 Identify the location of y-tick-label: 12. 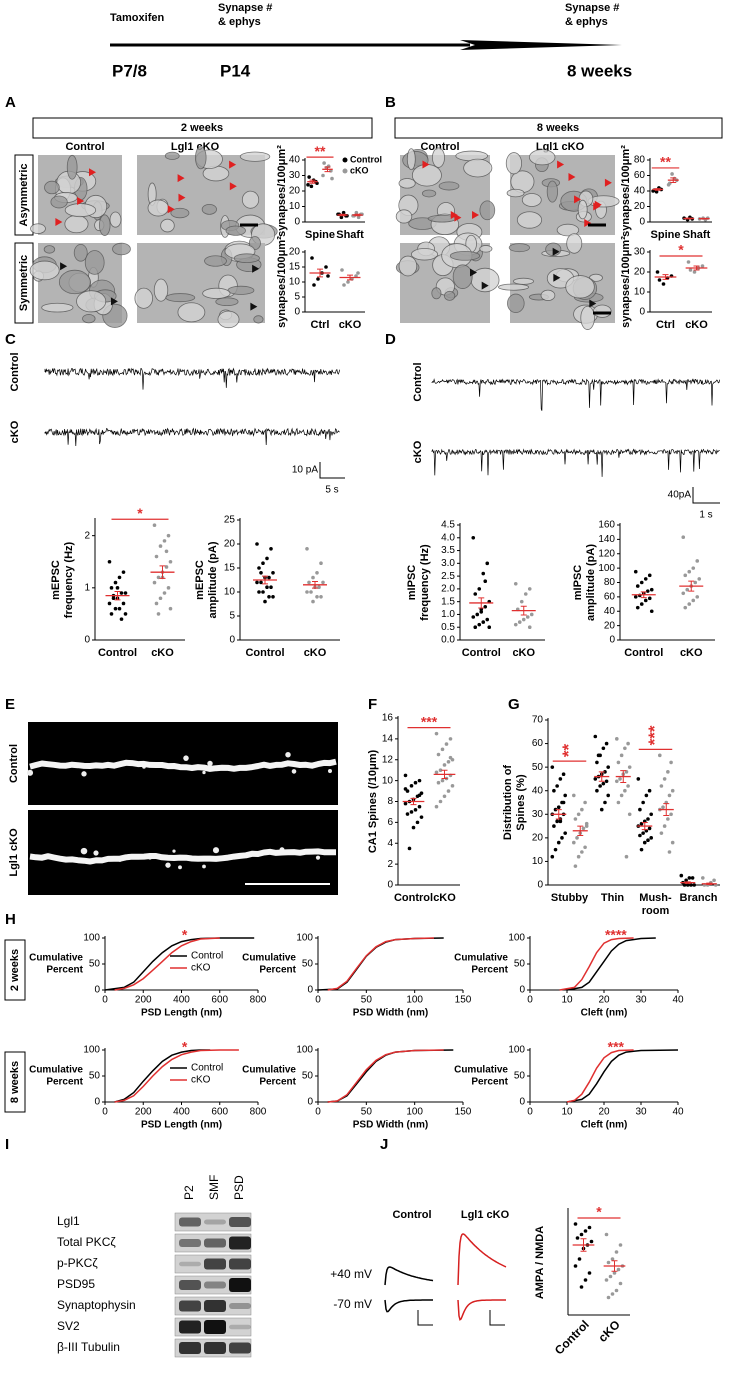
(388, 759).